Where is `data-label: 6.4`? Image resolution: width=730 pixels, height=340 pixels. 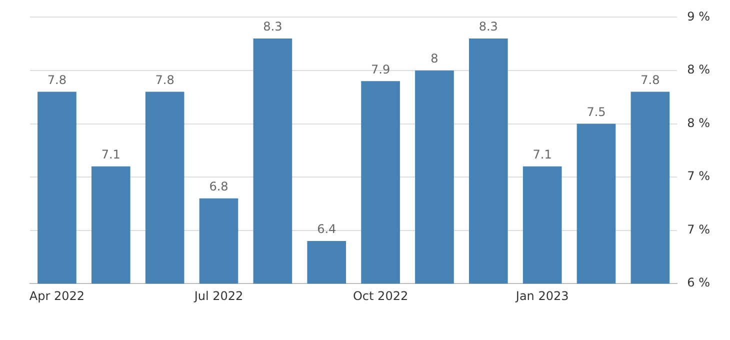 data-label: 6.4 is located at coordinates (326, 229).